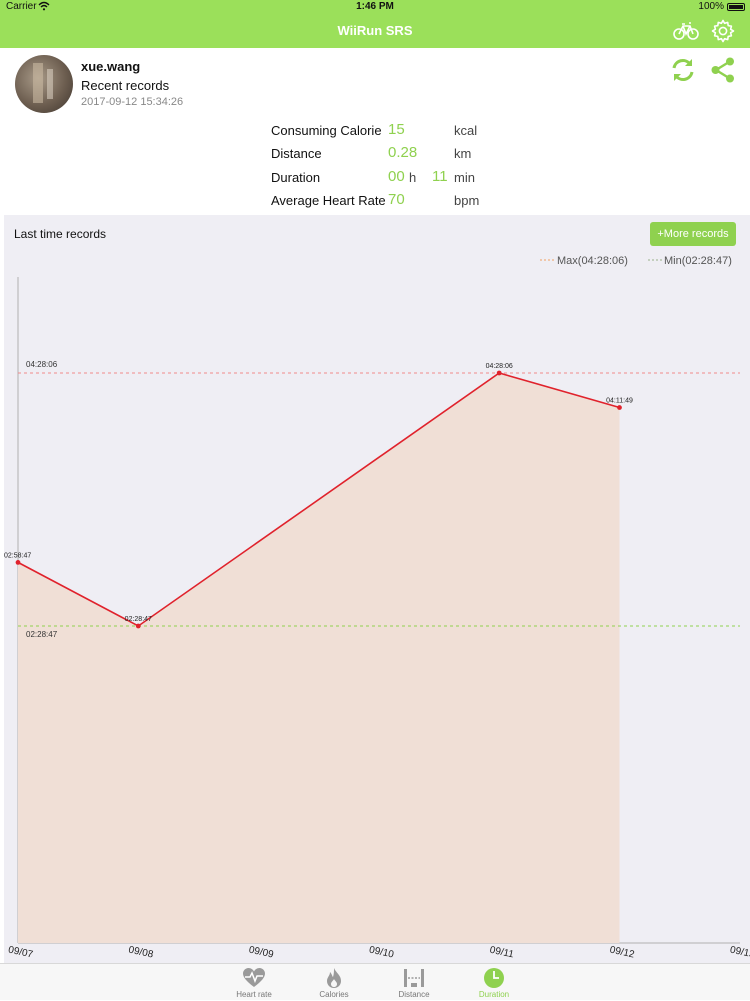 Image resolution: width=750 pixels, height=1001 pixels. Describe the element at coordinates (622, 953) in the screenshot. I see `x-tick-09-12: 09/12` at that location.